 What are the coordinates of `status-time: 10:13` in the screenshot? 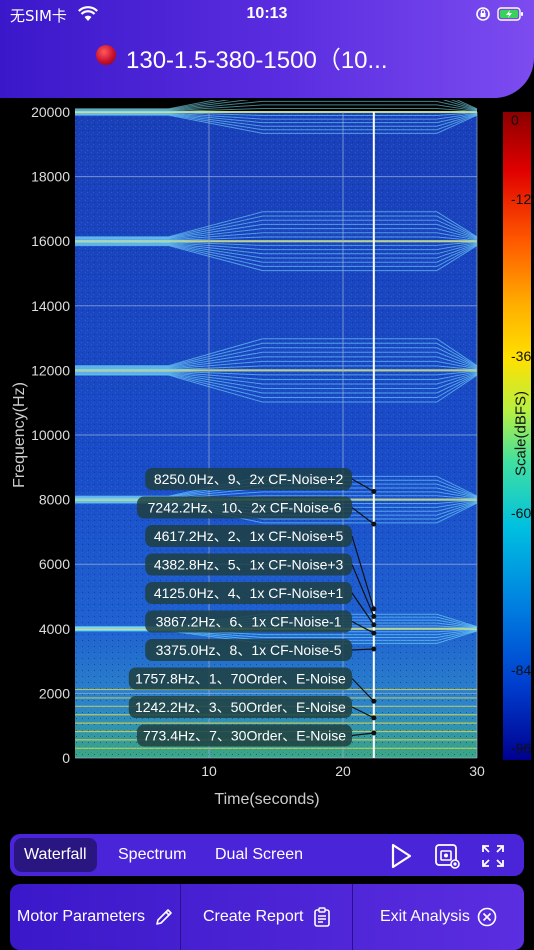 It's located at (267, 13).